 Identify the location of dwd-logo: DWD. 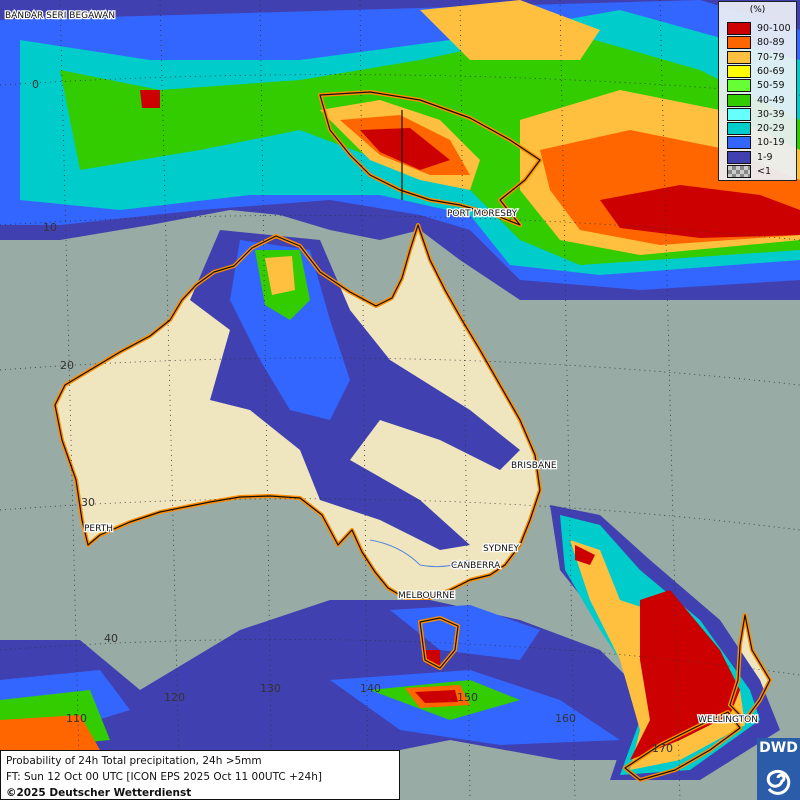
(778, 769).